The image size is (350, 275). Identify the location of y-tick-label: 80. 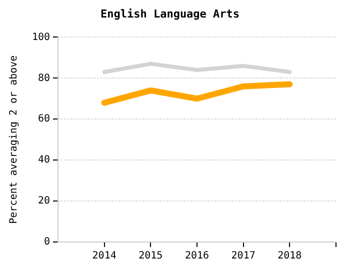
(44, 78).